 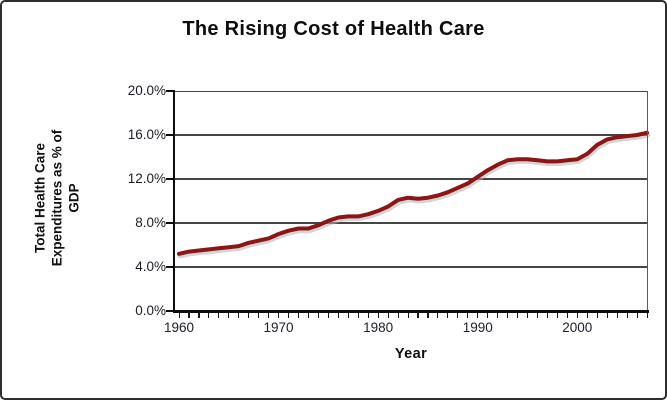 What do you see at coordinates (179, 327) in the screenshot?
I see `x-axis-tick-label: 1960` at bounding box center [179, 327].